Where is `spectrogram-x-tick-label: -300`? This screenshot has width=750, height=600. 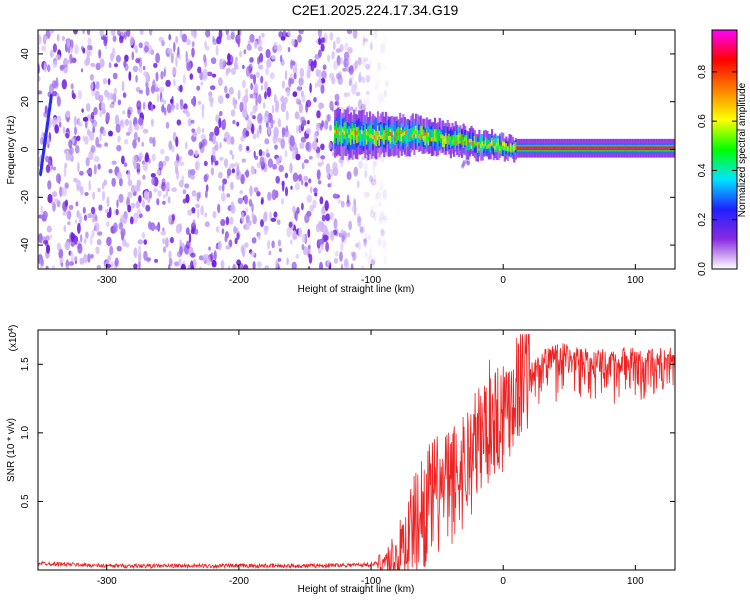
spectrogram-x-tick-label: -300 is located at coordinates (107, 280).